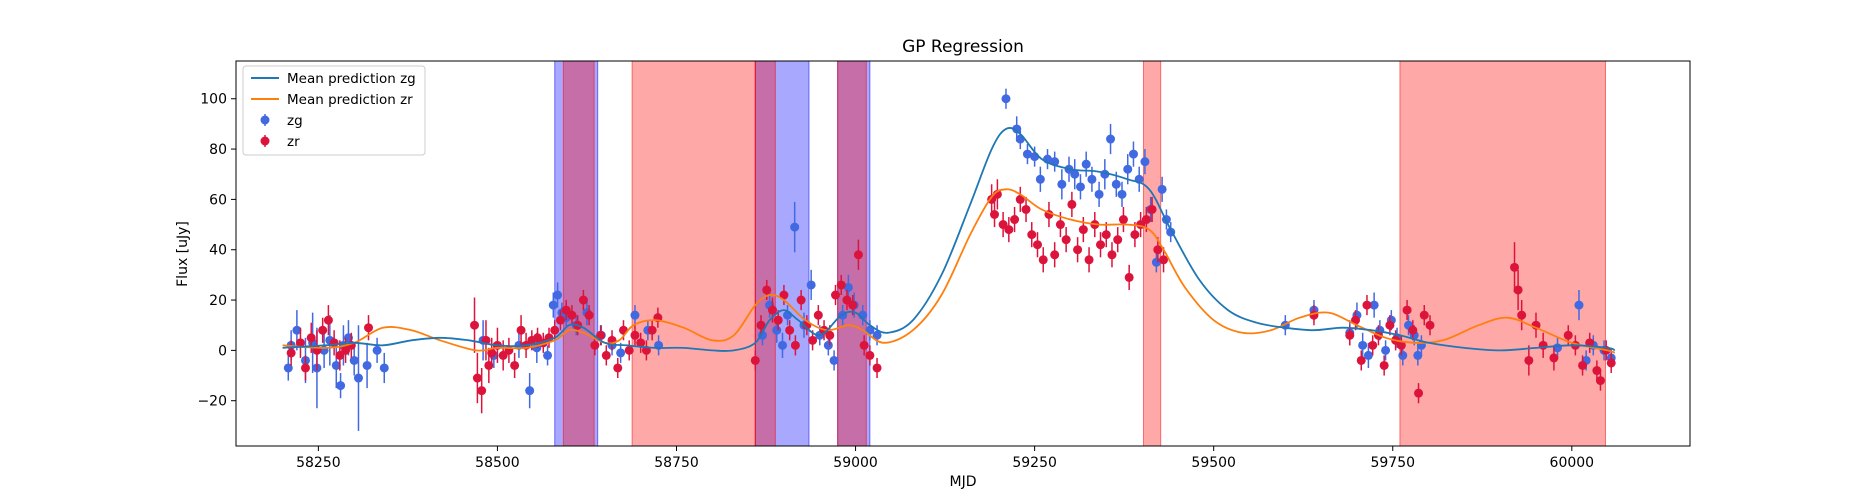 The height and width of the screenshot is (500, 1875). What do you see at coordinates (1392, 463) in the screenshot?
I see `x-tick-label: 59750` at bounding box center [1392, 463].